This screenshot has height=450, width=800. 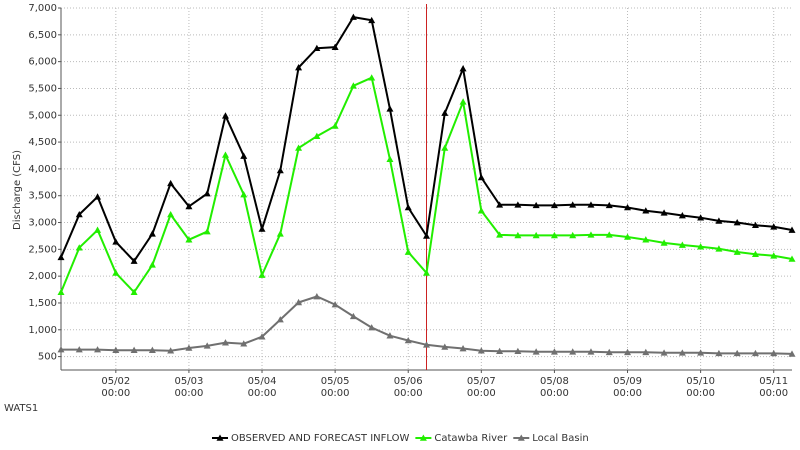 What do you see at coordinates (42, 223) in the screenshot?
I see `y-tick-label: 3,000` at bounding box center [42, 223].